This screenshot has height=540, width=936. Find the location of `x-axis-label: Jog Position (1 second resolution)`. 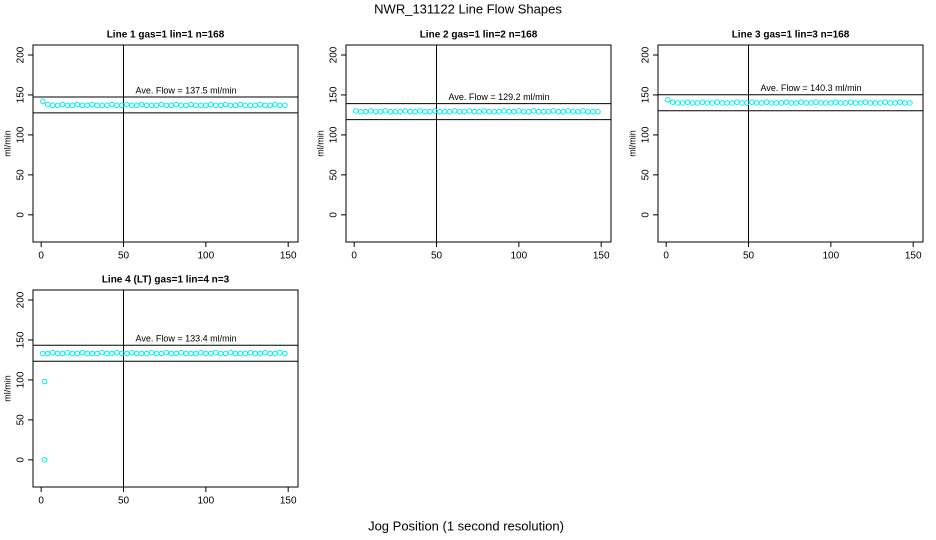

x-axis-label: Jog Position (1 second resolution) is located at coordinates (466, 525).